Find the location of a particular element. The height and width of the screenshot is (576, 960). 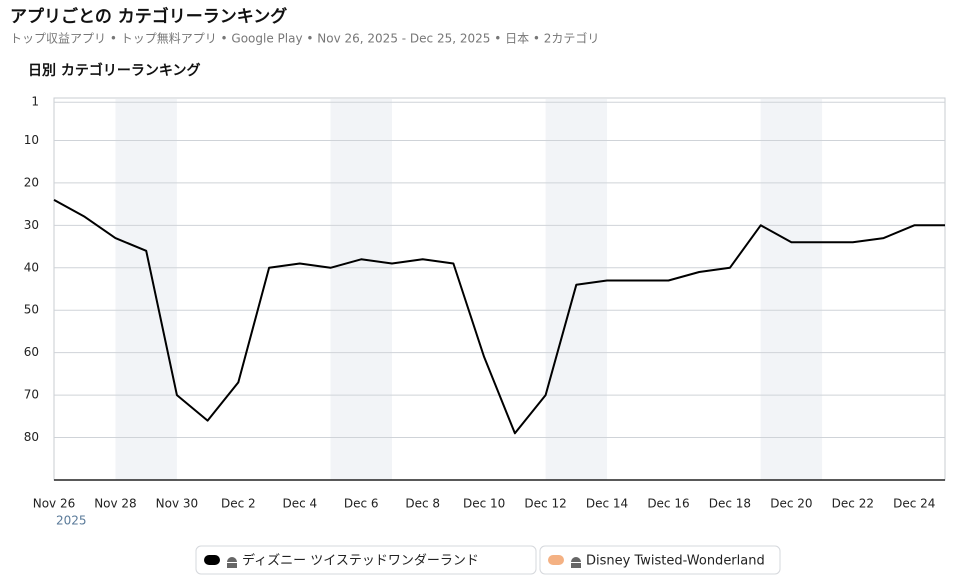

chart-title: 日別 カテゴリーランキング is located at coordinates (114, 70).